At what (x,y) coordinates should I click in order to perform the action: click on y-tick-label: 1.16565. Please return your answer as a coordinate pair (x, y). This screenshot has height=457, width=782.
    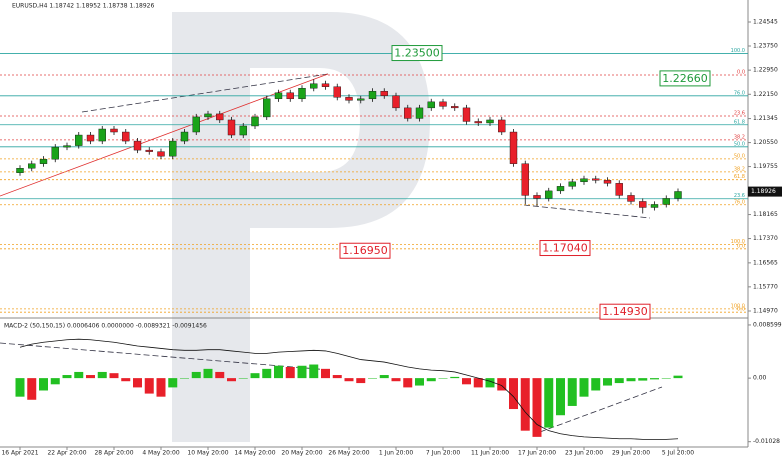
    Looking at the image, I should click on (765, 262).